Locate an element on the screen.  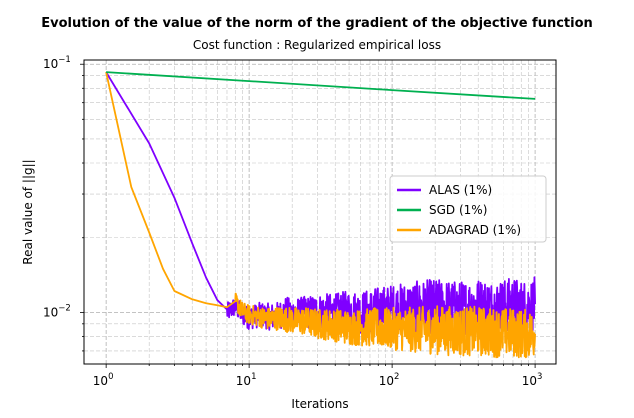
legend: ALAS (1%) SGD (1%) ADAGRAD (1%) is located at coordinates (468, 209).